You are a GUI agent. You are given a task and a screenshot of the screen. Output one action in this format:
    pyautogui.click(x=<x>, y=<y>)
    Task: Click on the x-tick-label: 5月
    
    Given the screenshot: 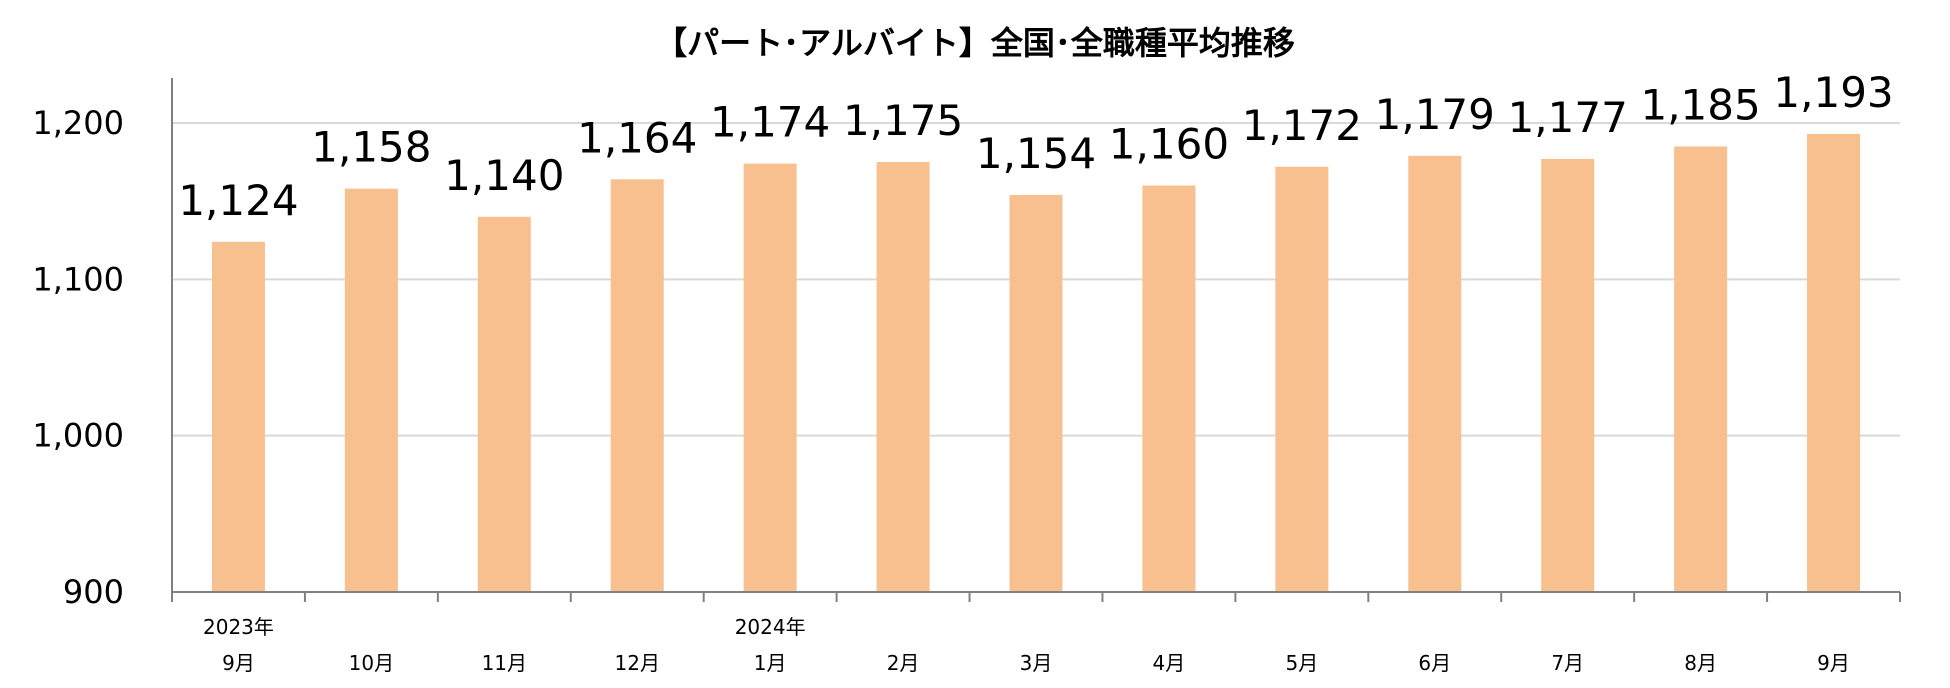 What is the action you would take?
    pyautogui.click(x=1301, y=663)
    